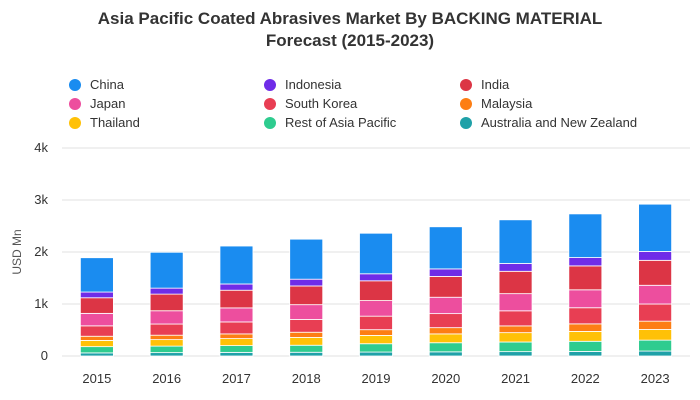 This screenshot has height=400, width=700. I want to click on bar-malaysia-2016, so click(166, 337).